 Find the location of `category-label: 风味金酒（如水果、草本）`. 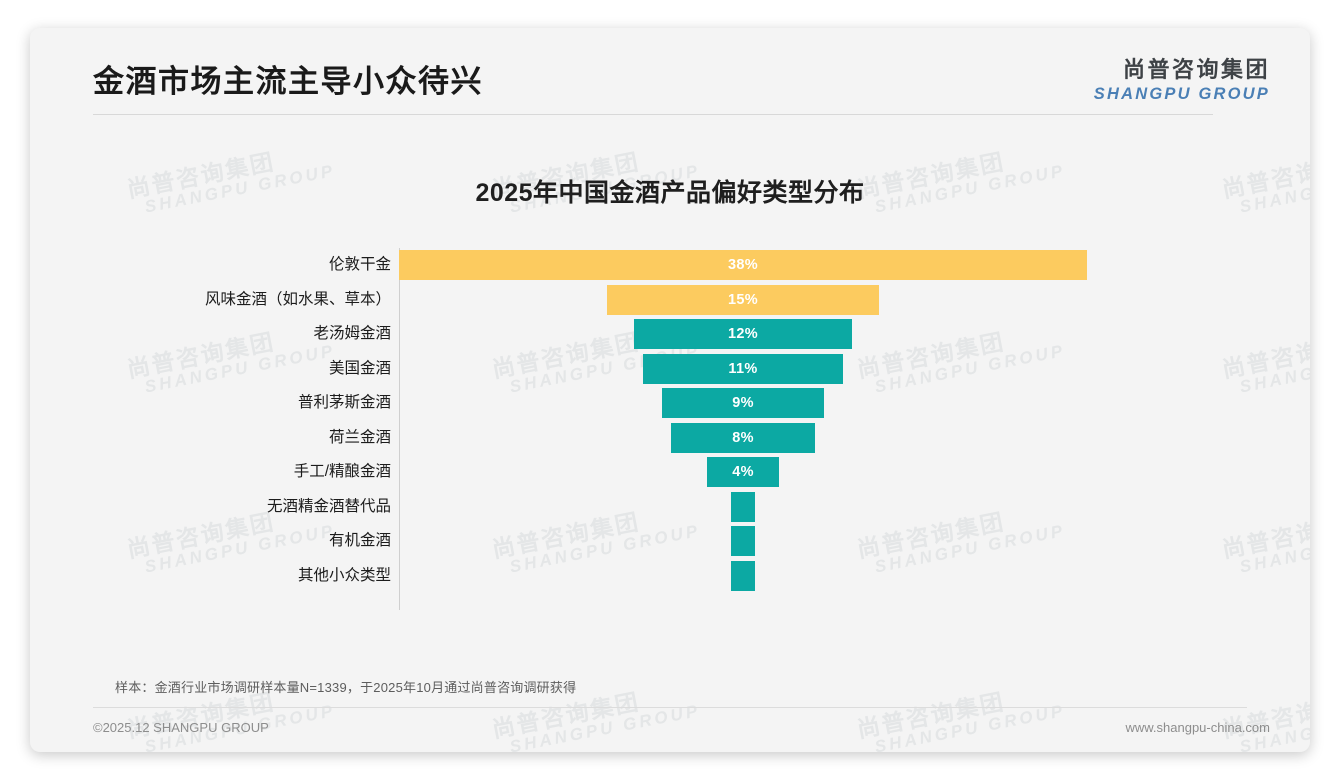

category-label: 风味金酒（如水果、草本） is located at coordinates (297, 299).